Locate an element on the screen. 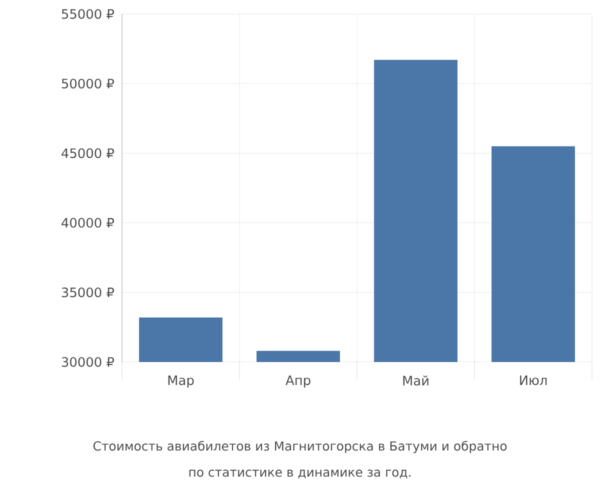 The image size is (600, 500). y-tick-label: 30000 ₽ is located at coordinates (88, 362).